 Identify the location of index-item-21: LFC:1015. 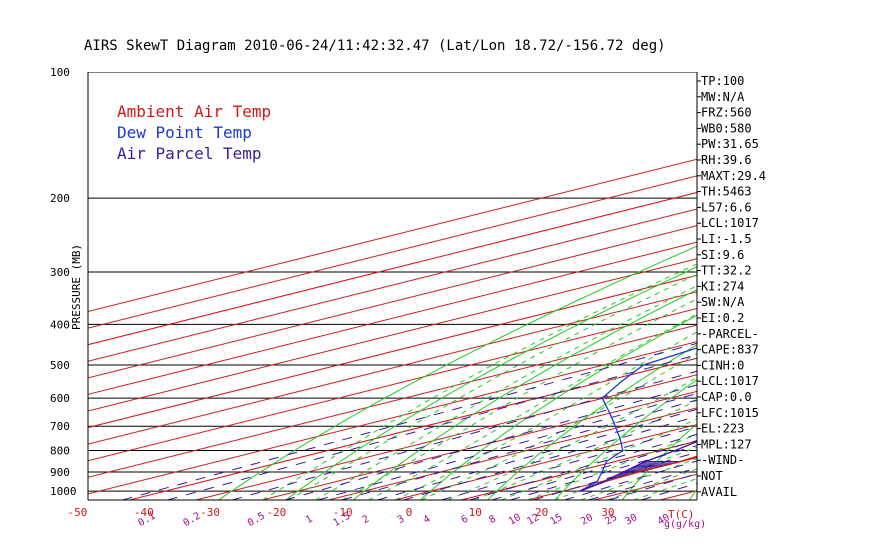
(730, 413).